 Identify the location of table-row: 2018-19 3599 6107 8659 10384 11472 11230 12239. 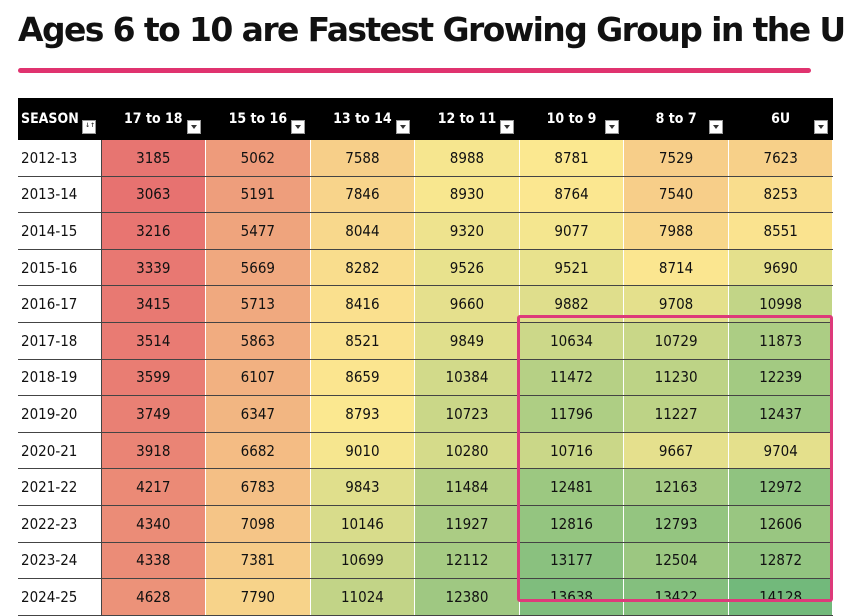
(426, 378).